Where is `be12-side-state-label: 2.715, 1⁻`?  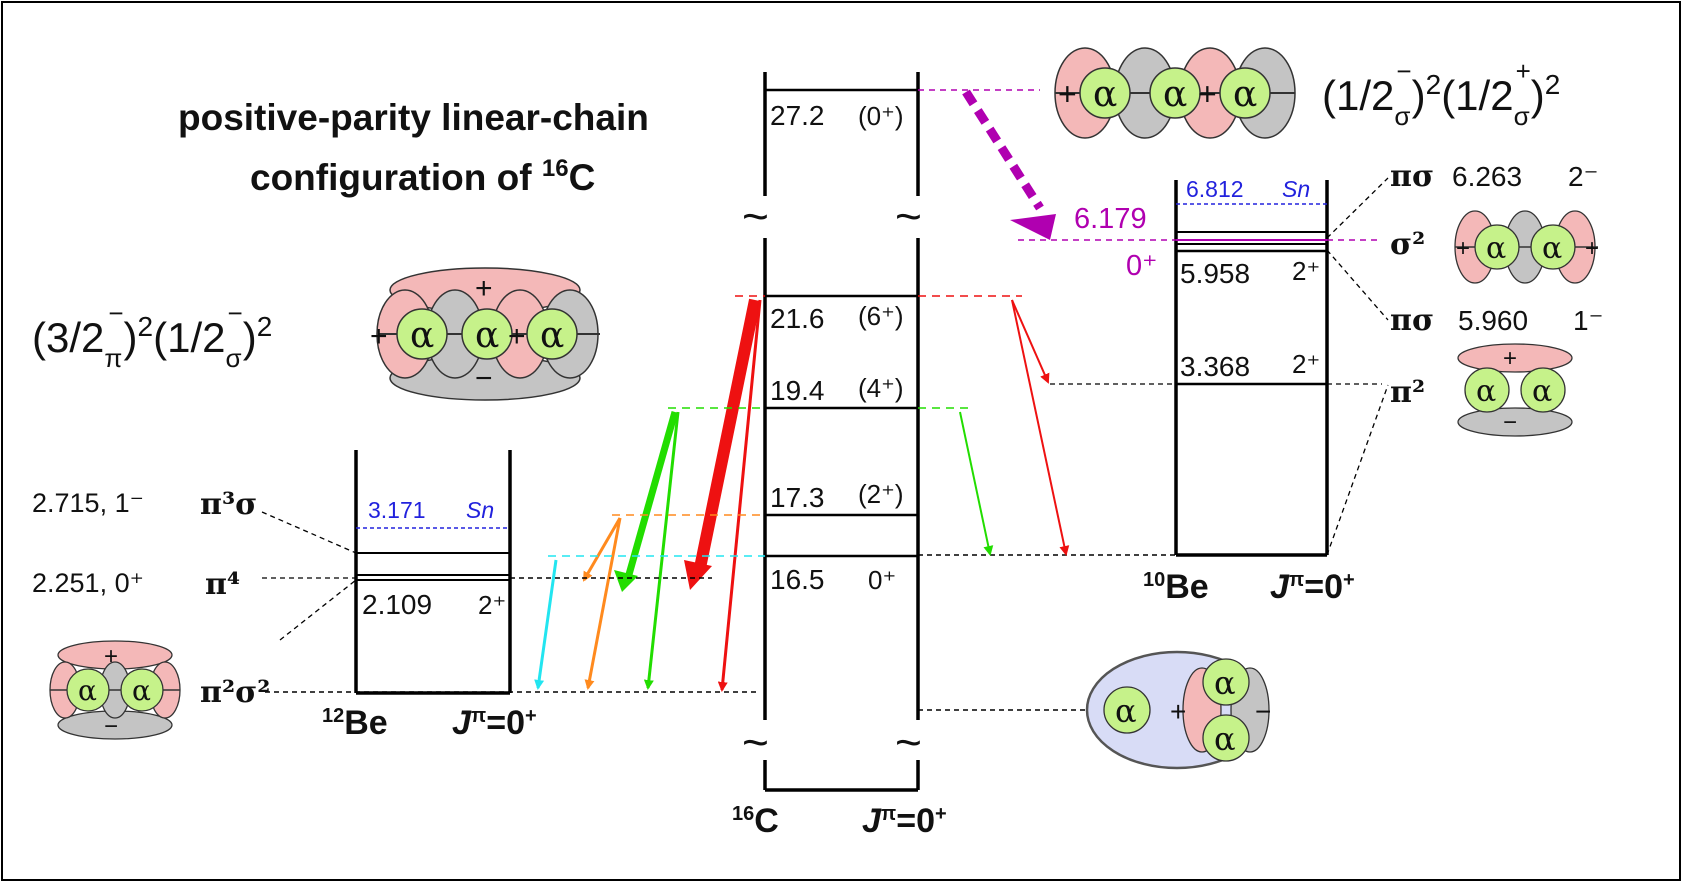
be12-side-state-label: 2.715, 1⁻ is located at coordinates (88, 503).